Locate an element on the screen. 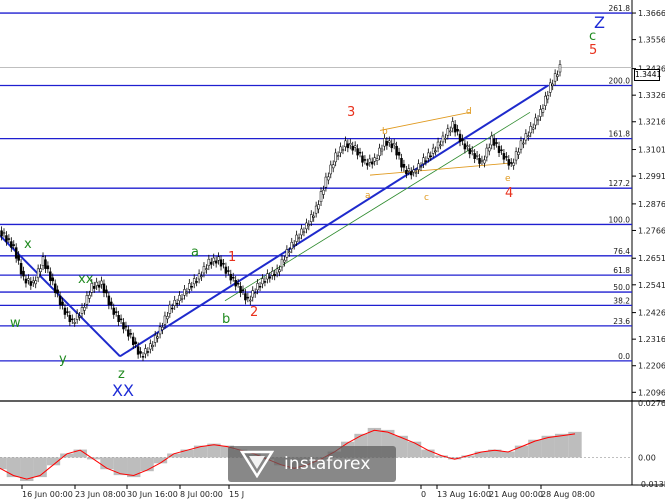 Image resolution: width=665 pixels, height=504 pixels. wave-label-a-green: a is located at coordinates (195, 252).